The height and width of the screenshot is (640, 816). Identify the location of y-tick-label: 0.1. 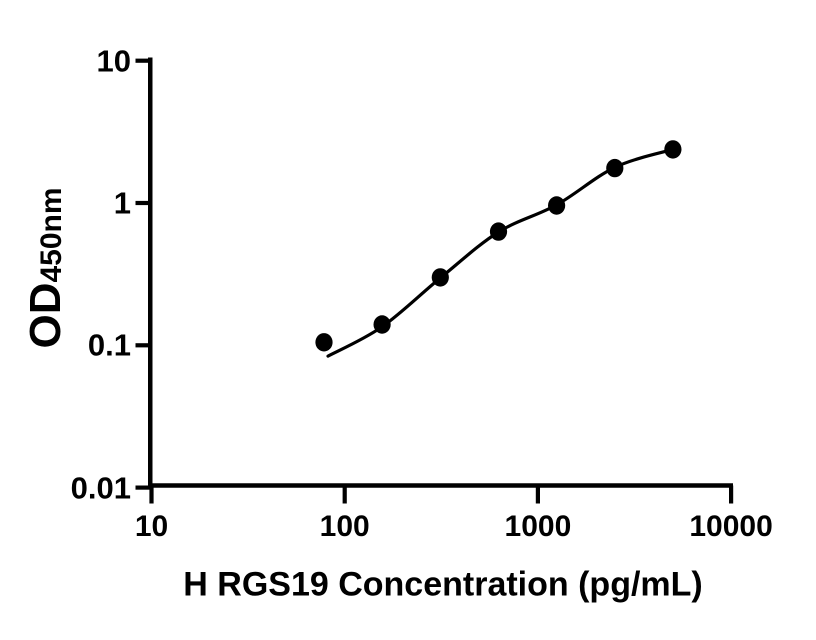
(109, 345).